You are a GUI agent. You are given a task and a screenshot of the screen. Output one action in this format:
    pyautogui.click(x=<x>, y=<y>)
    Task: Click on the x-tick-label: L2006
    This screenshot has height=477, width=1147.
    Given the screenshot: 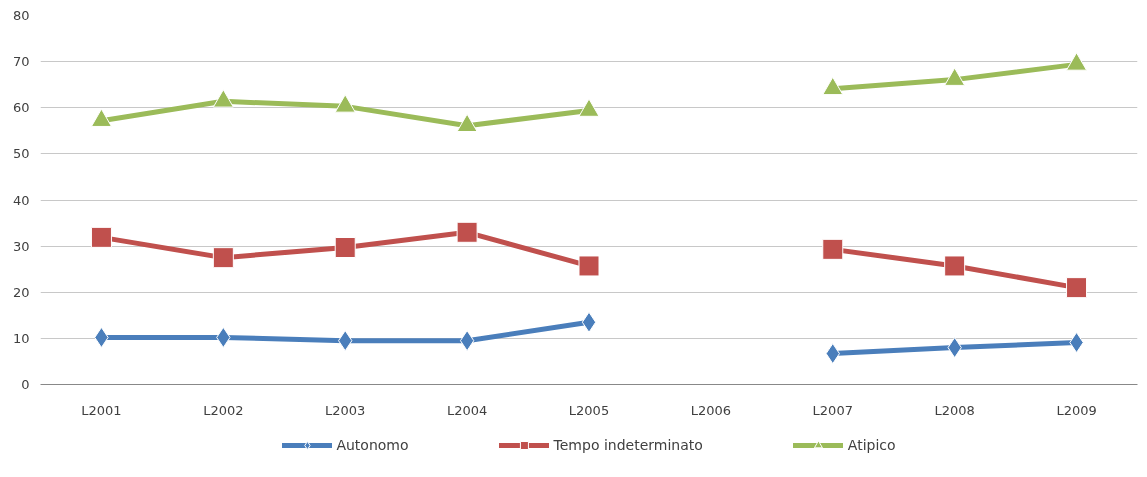 What is the action you would take?
    pyautogui.click(x=711, y=410)
    